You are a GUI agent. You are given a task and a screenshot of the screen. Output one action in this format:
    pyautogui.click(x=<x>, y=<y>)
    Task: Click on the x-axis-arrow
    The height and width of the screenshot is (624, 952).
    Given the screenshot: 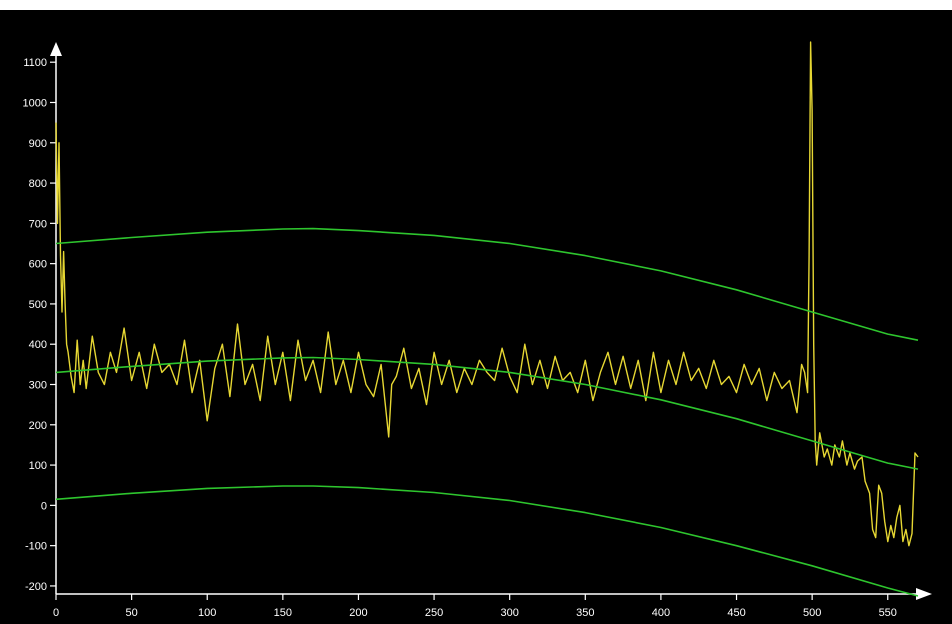 What is the action you would take?
    pyautogui.click(x=924, y=594)
    